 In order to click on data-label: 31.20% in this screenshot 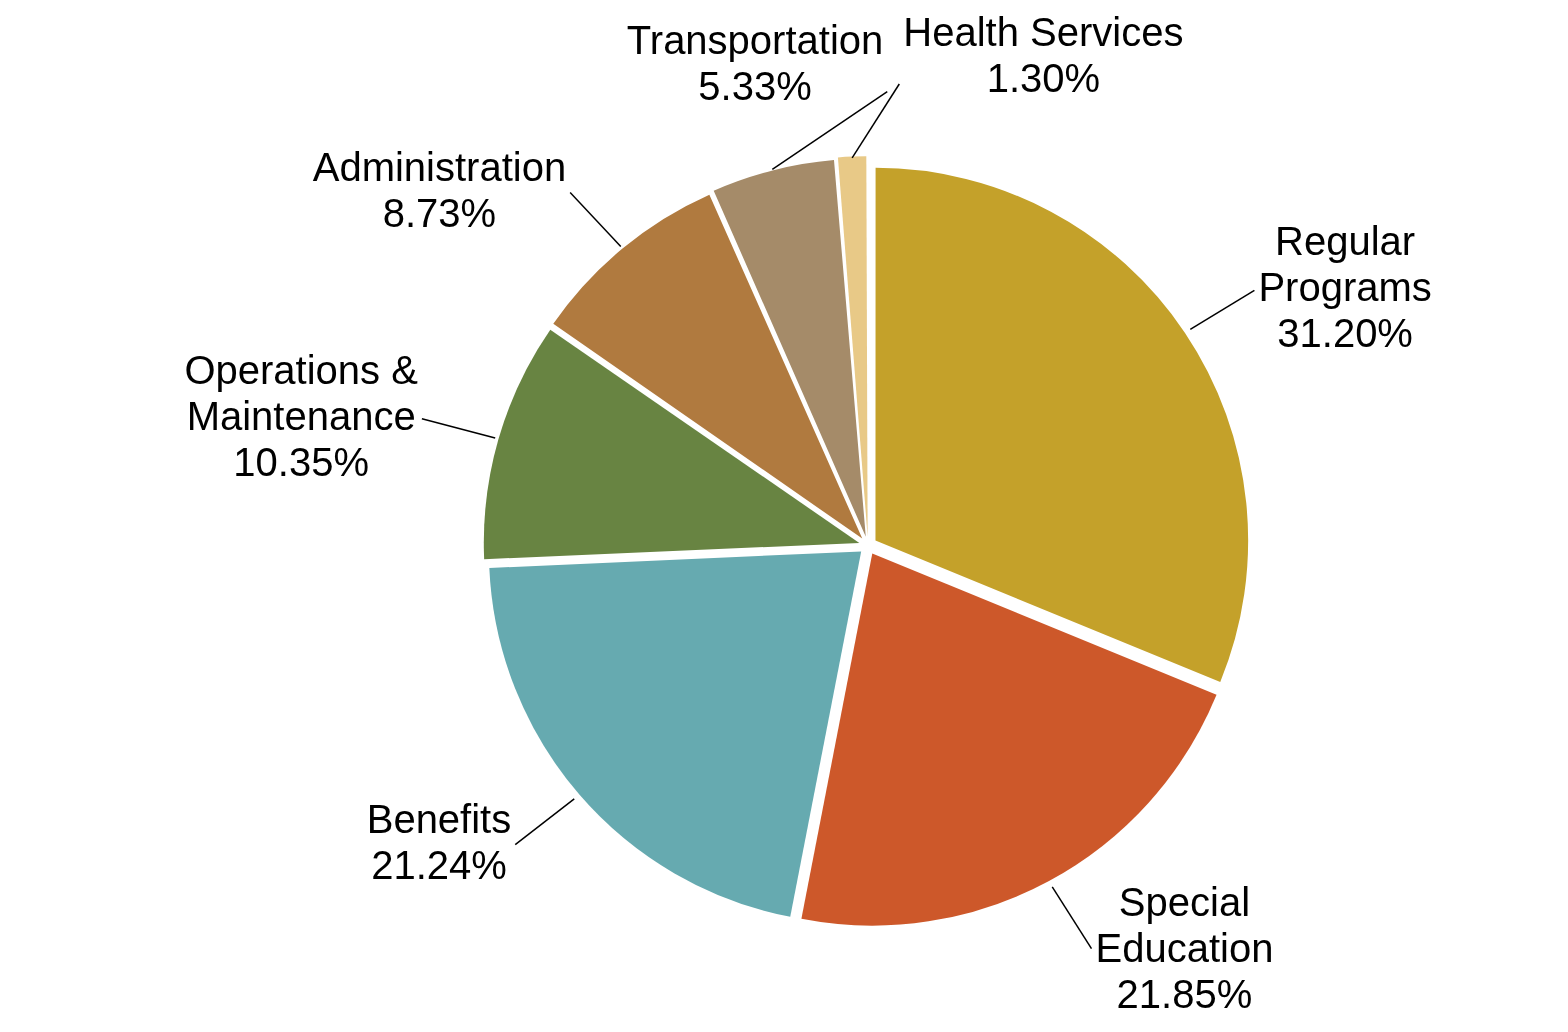, I will do `click(1345, 333)`.